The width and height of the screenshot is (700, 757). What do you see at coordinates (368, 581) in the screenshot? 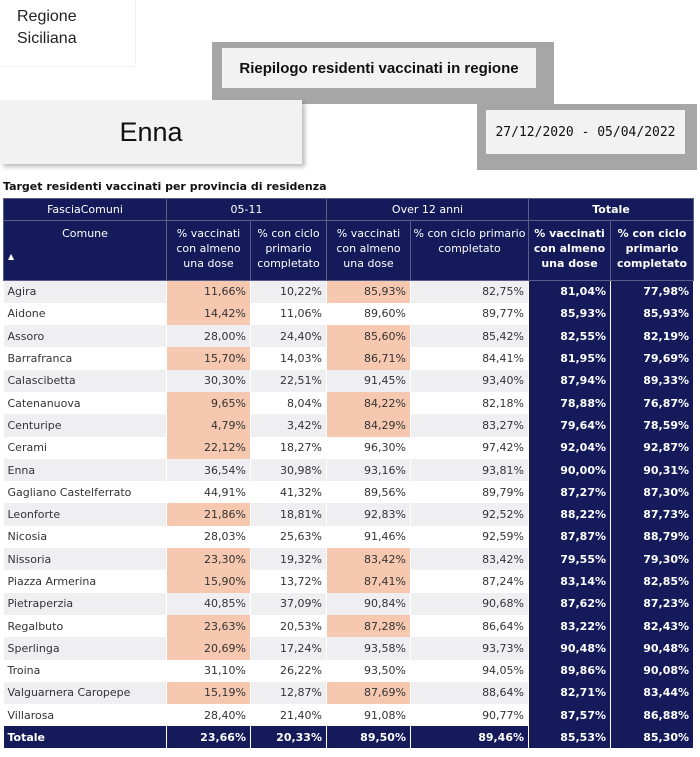
I see `cell-over12-dose: 87,41%` at bounding box center [368, 581].